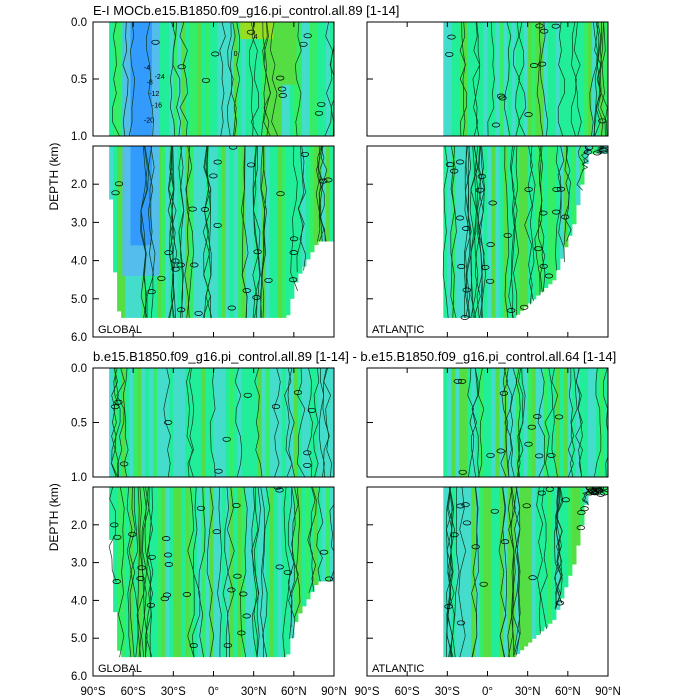 This screenshot has width=700, height=700. I want to click on xtick-label: 90°S, so click(92, 692).